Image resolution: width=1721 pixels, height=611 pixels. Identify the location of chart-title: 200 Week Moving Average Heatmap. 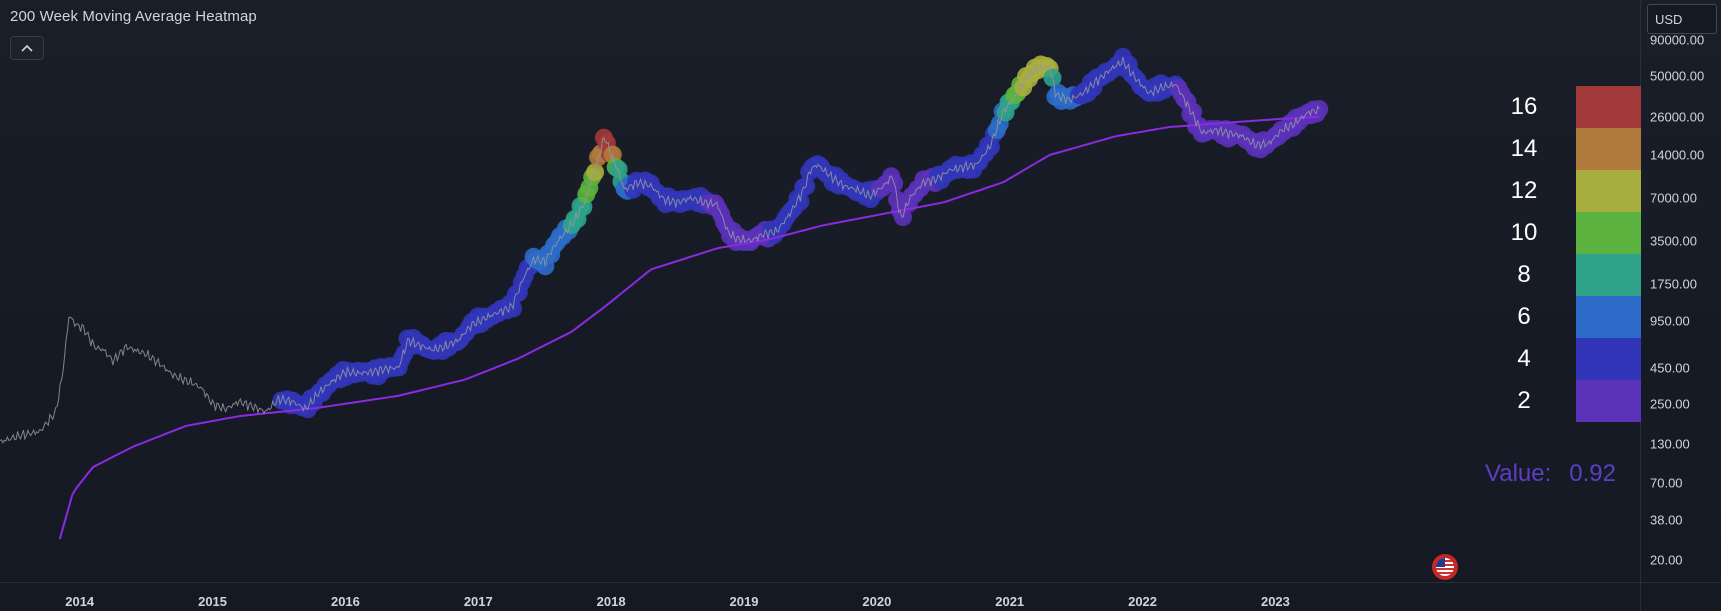
(133, 16).